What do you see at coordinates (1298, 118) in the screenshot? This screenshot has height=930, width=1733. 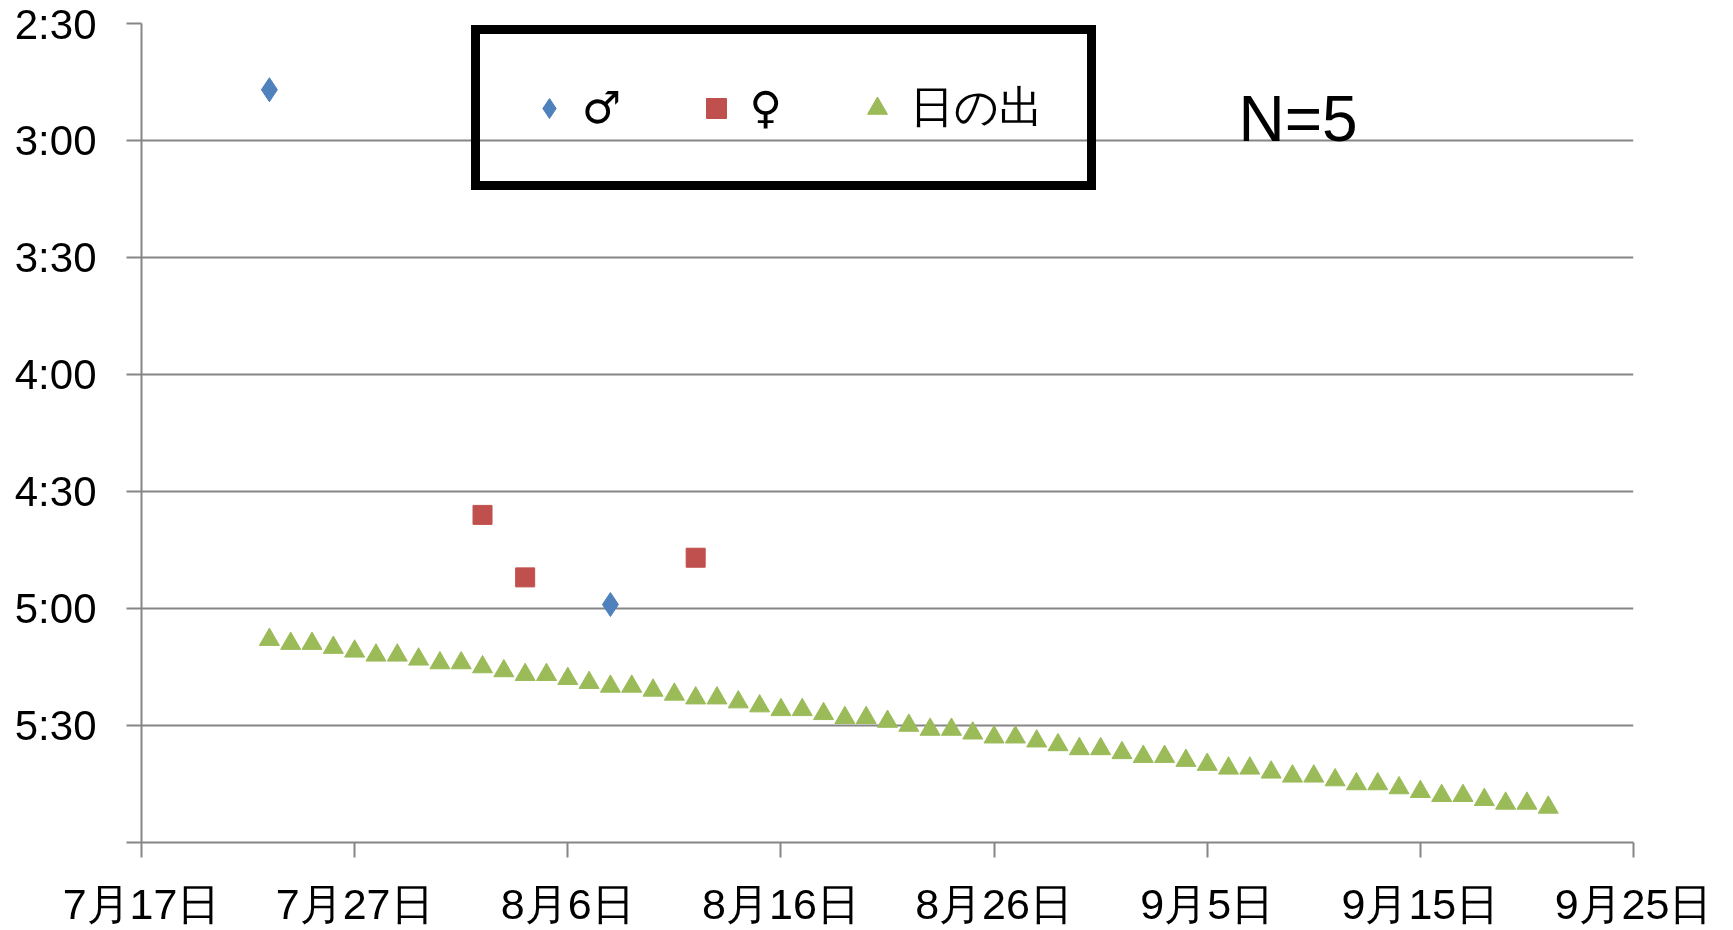 I see `annotation: N=5` at bounding box center [1298, 118].